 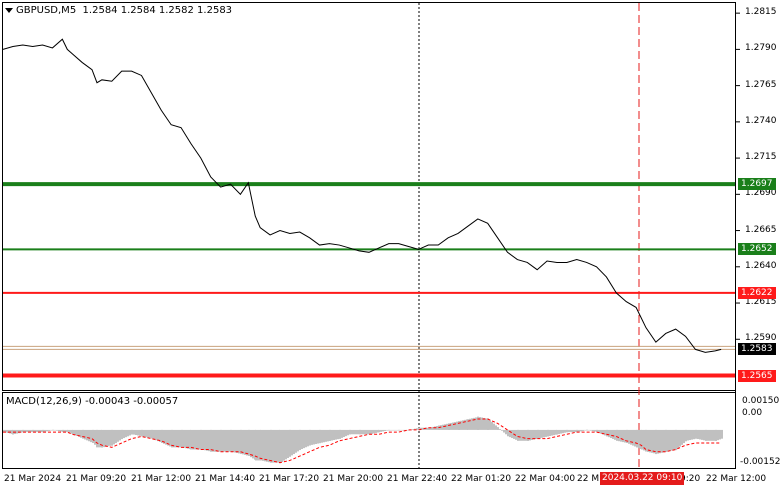 I want to click on level-price-tag: 1.2652, so click(x=757, y=249).